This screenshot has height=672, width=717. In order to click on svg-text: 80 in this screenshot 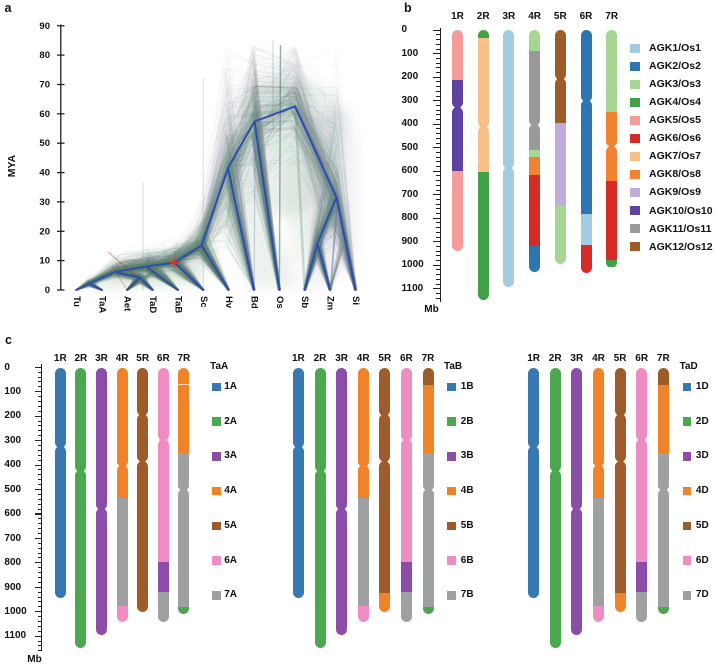, I will do `click(44, 55)`.